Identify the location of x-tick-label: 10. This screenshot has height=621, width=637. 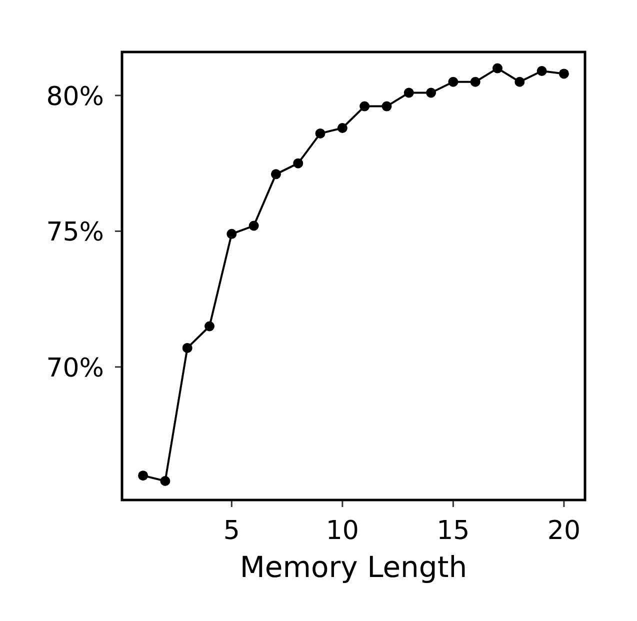
(342, 531).